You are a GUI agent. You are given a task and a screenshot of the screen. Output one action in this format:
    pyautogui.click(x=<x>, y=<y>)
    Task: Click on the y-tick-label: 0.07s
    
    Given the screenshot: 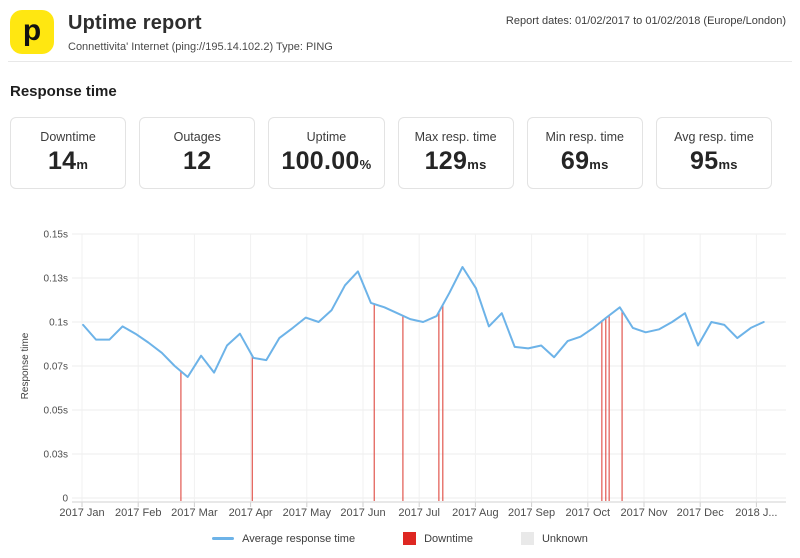 What is the action you would take?
    pyautogui.click(x=56, y=367)
    